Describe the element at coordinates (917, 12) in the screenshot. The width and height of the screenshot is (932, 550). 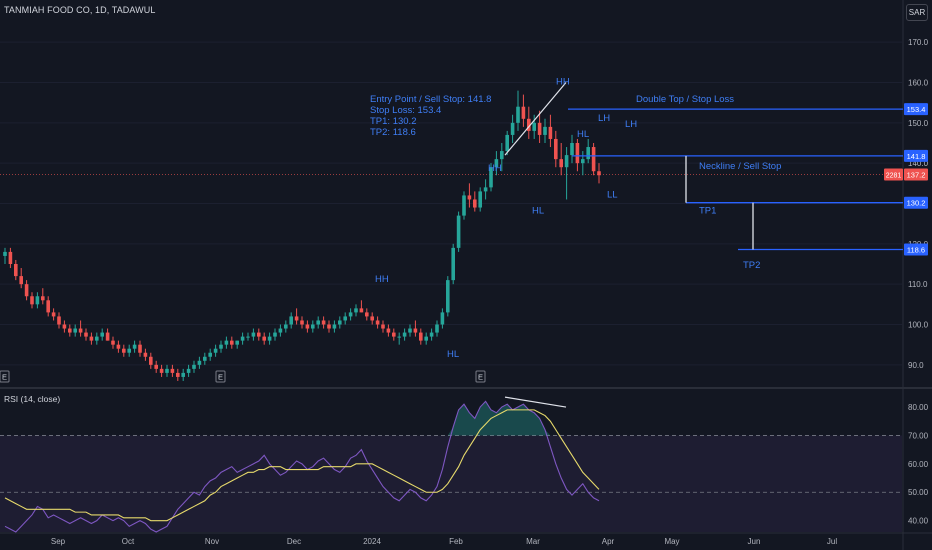
I see `currency-button: SAR` at that location.